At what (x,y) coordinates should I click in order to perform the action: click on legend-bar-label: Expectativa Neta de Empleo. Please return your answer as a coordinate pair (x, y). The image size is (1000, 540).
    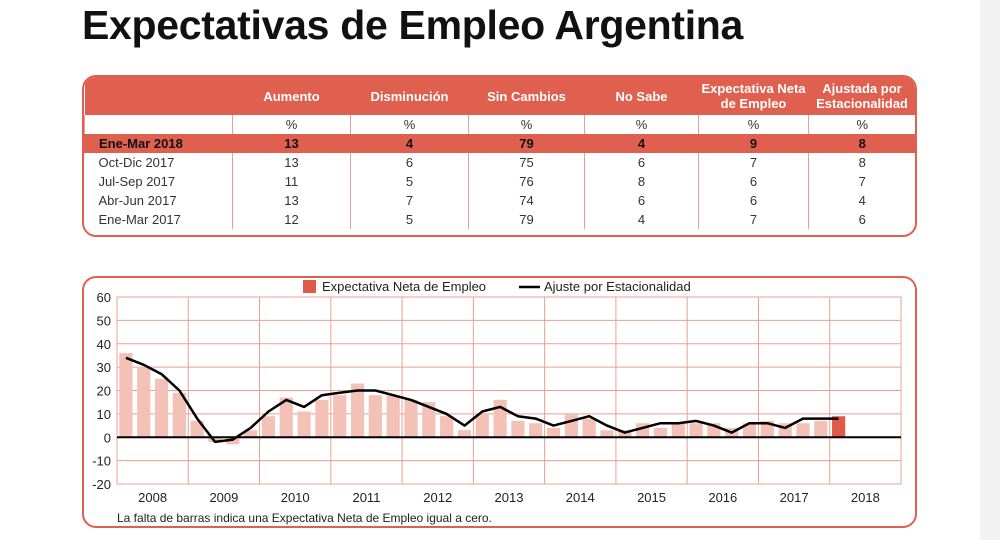
    Looking at the image, I should click on (404, 286).